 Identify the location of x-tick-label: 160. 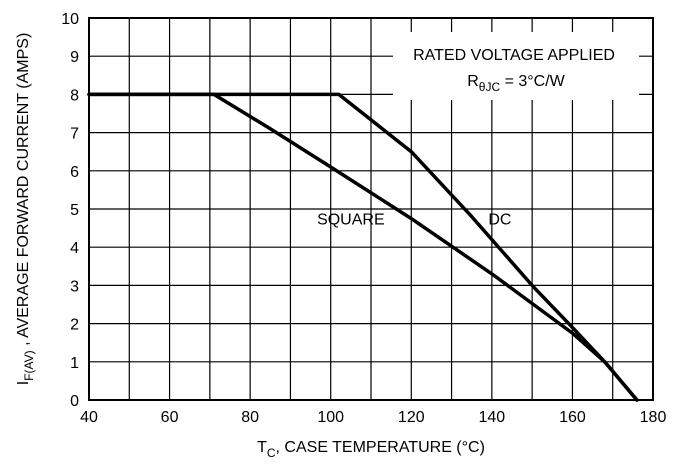
(572, 417).